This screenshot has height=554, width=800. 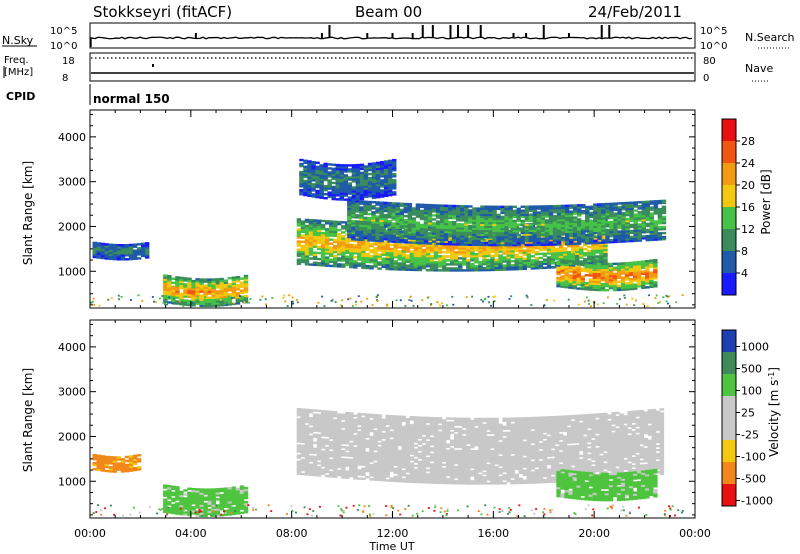 I want to click on nsky-frame, so click(x=392, y=35).